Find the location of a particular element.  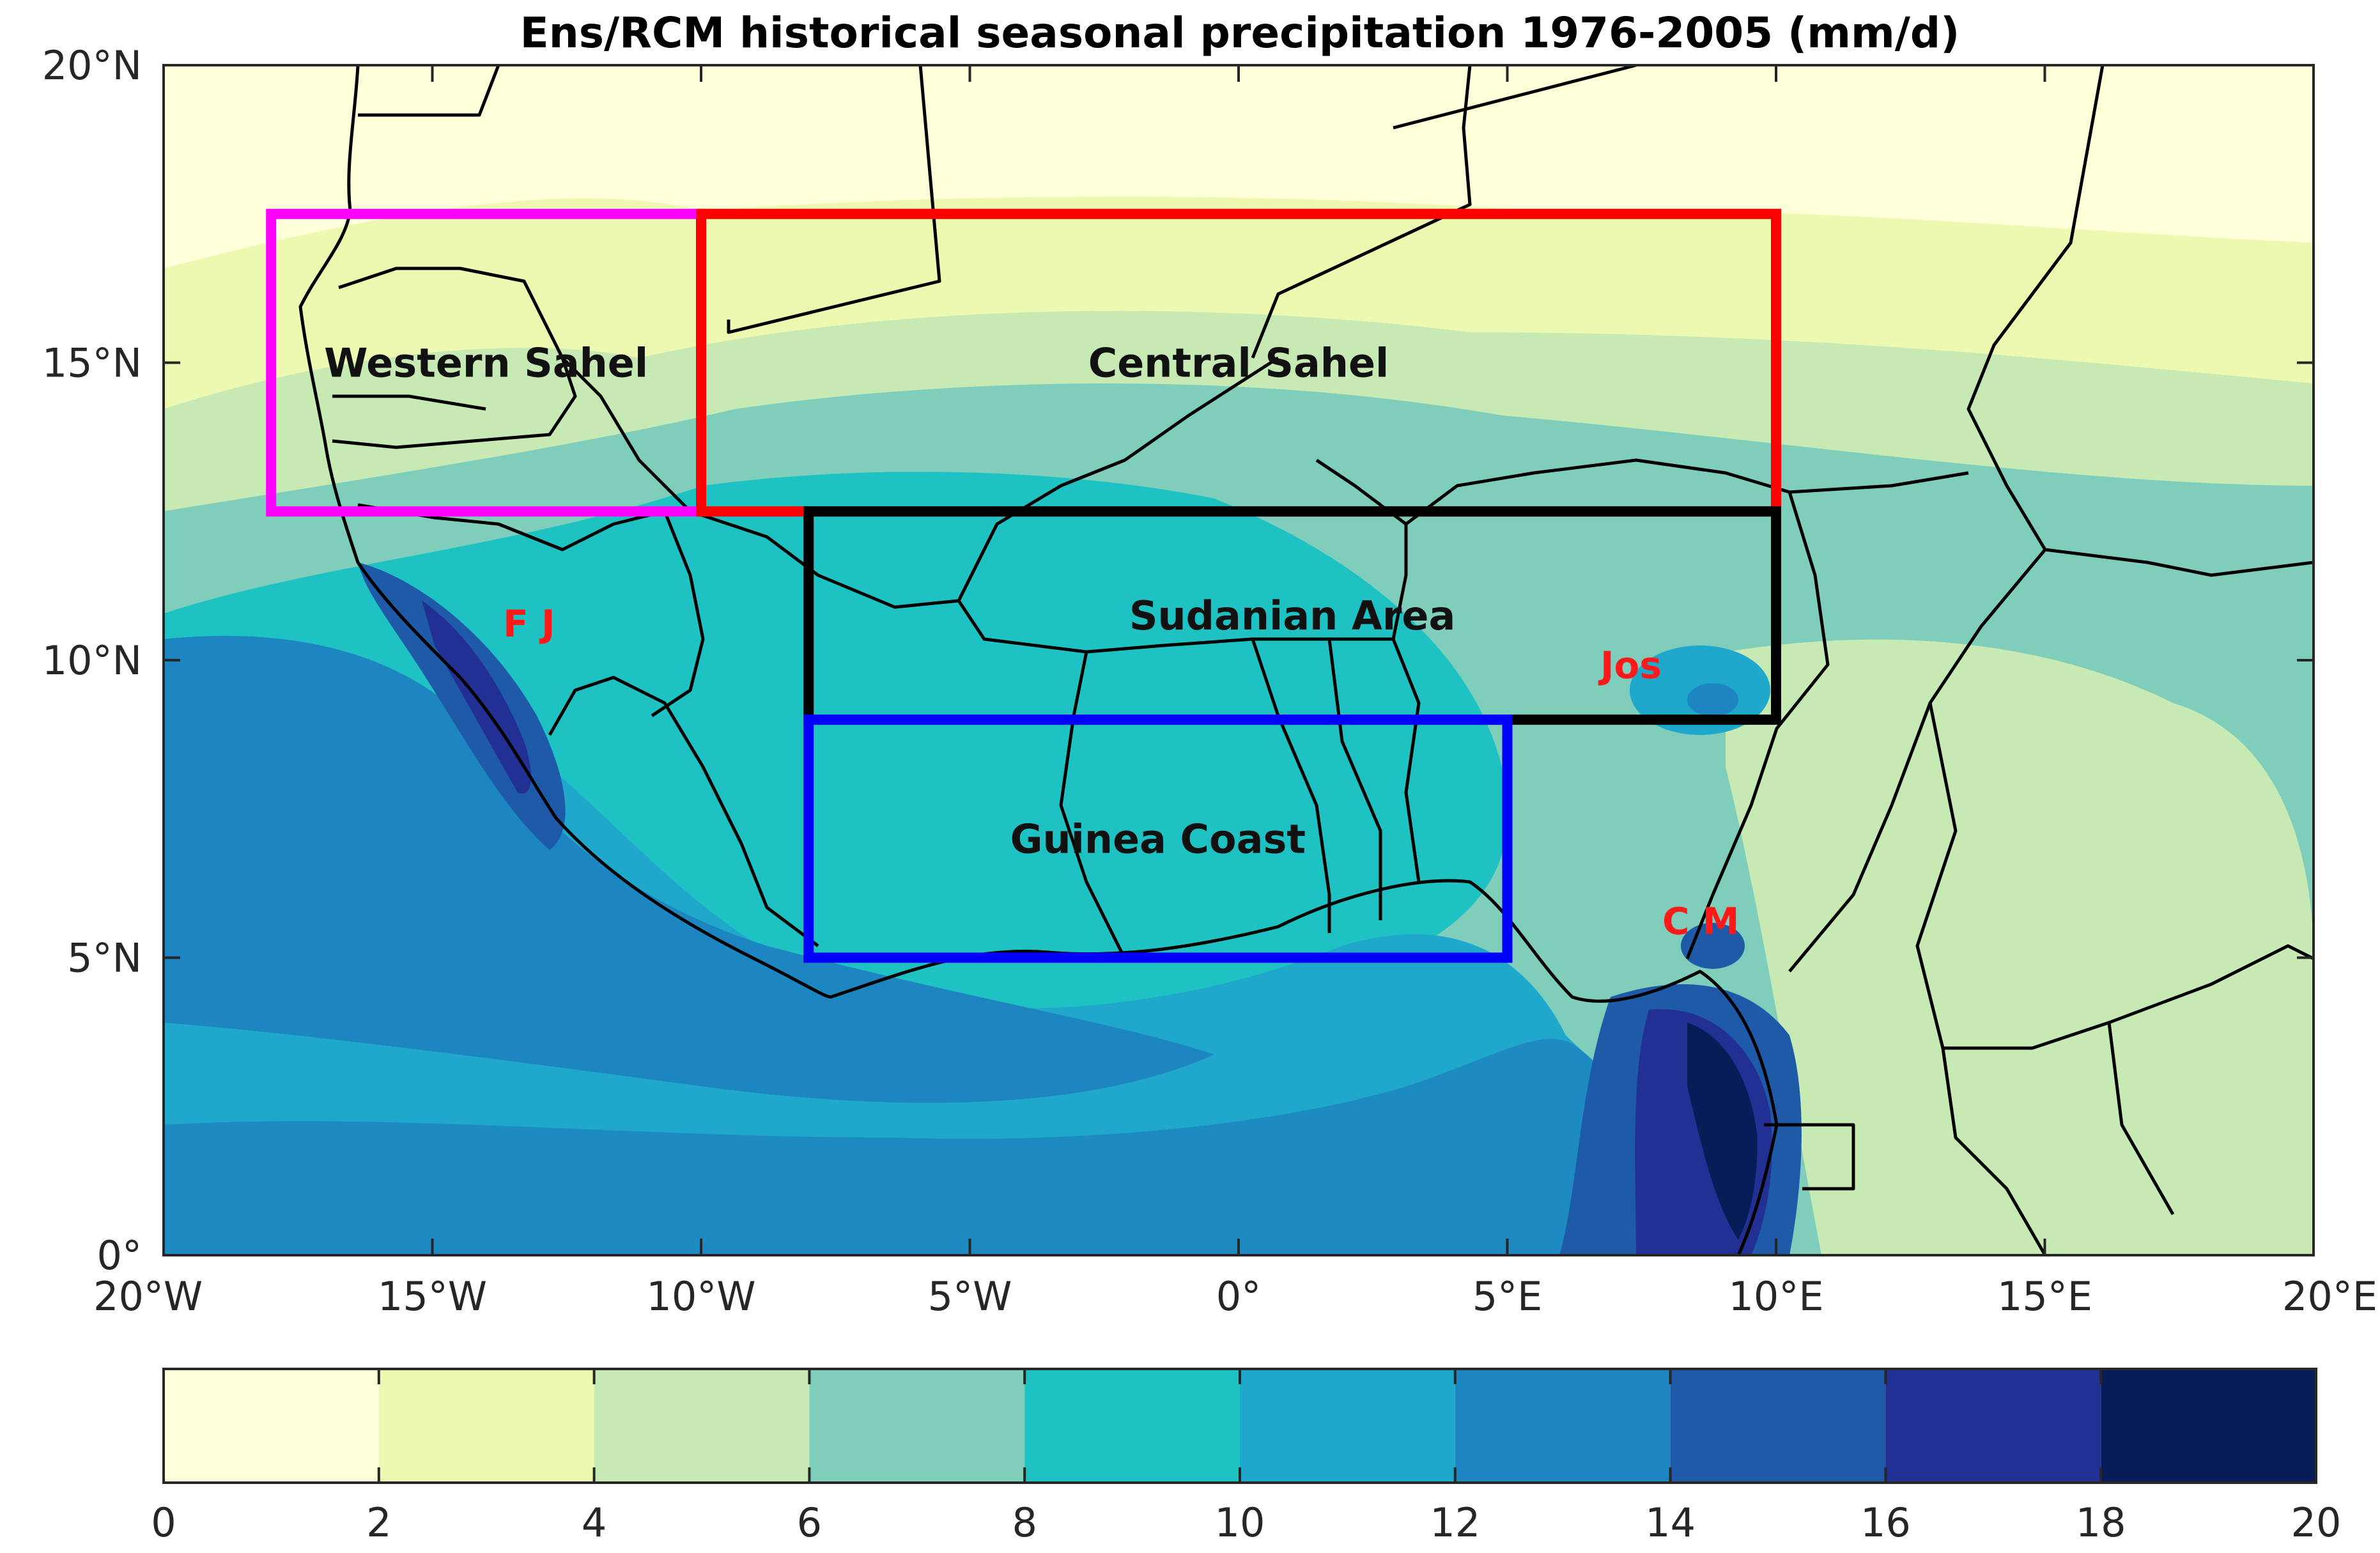

border-libya-chad is located at coordinates (1515, 97).